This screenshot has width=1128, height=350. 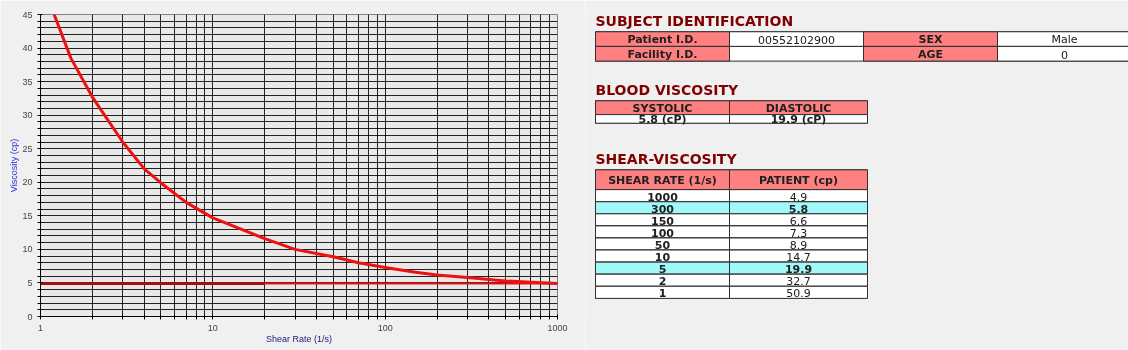 I want to click on text: SYSTOLIC, so click(x=662, y=109).